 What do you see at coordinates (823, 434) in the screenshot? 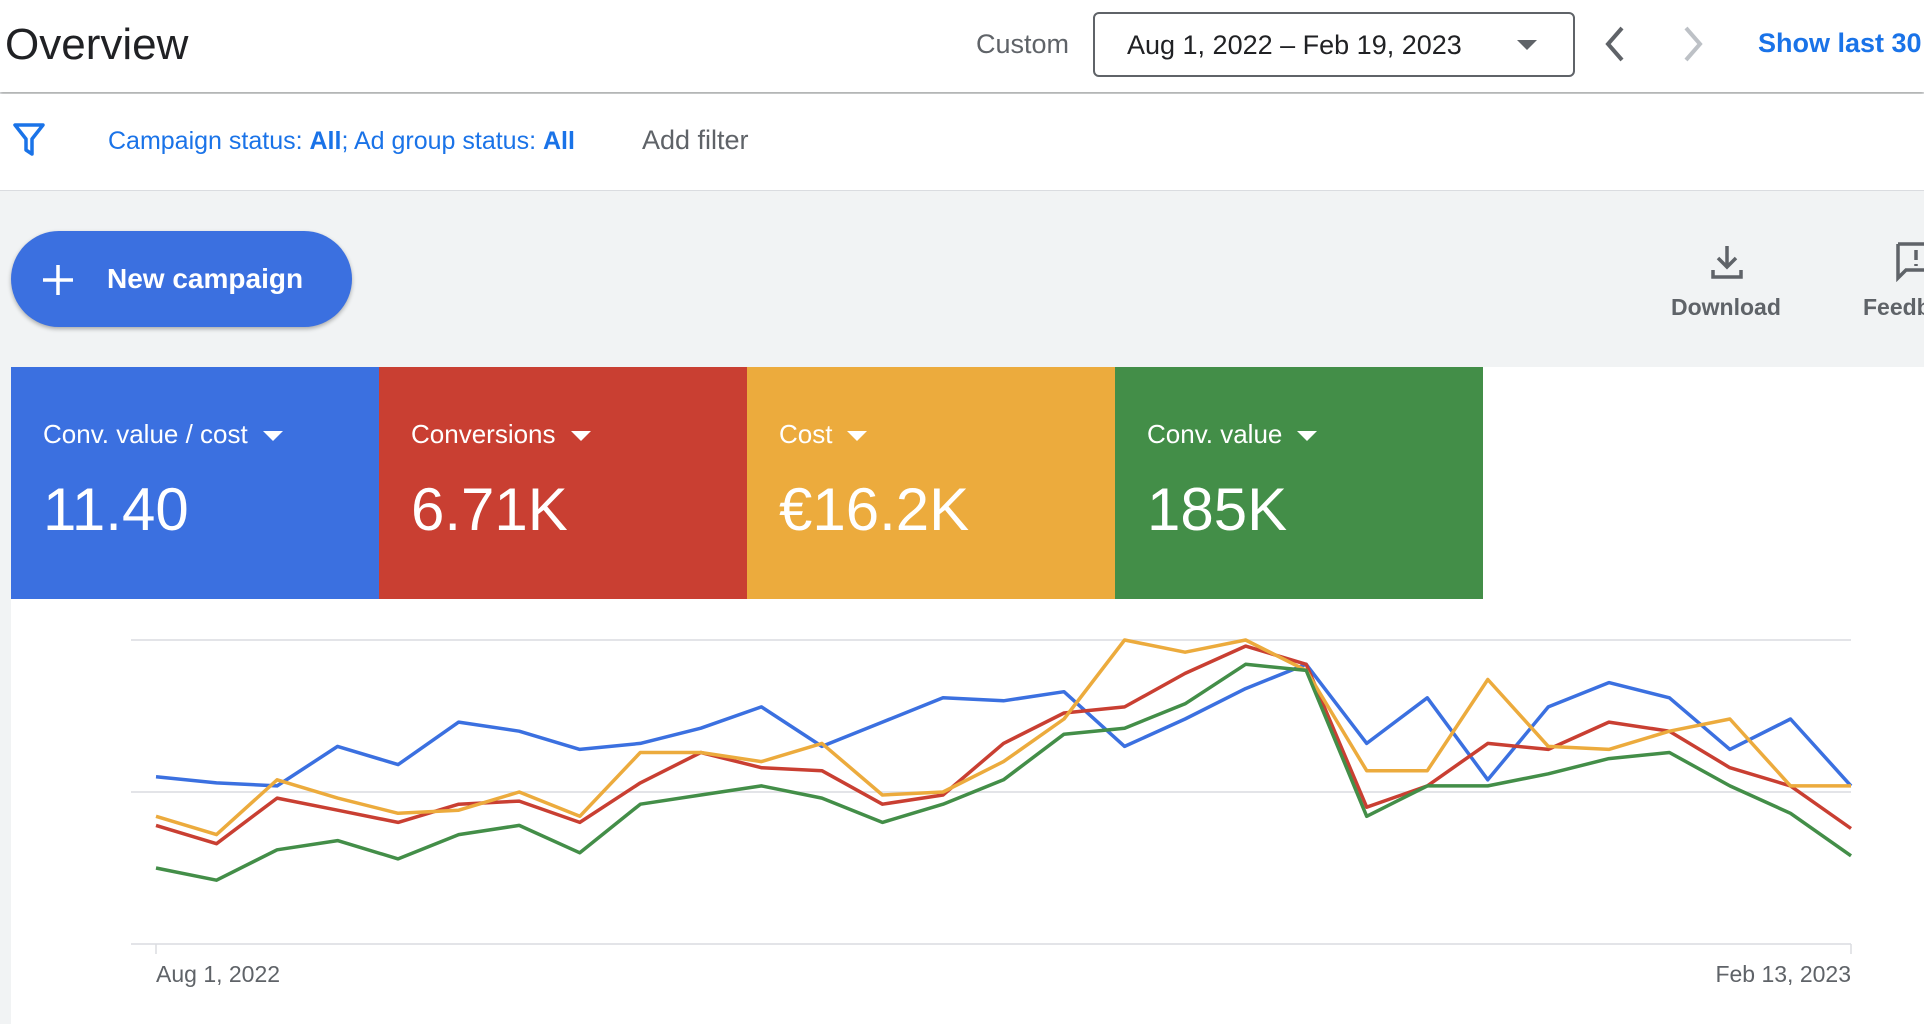
I see `legend-label: Cost` at bounding box center [823, 434].